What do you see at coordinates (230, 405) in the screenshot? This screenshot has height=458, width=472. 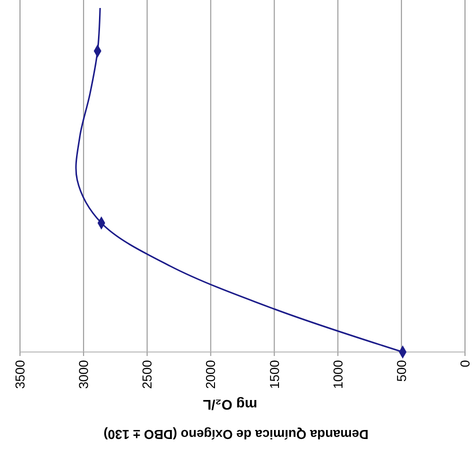 I see `x-axis-title: mg O₂/L` at bounding box center [230, 405].